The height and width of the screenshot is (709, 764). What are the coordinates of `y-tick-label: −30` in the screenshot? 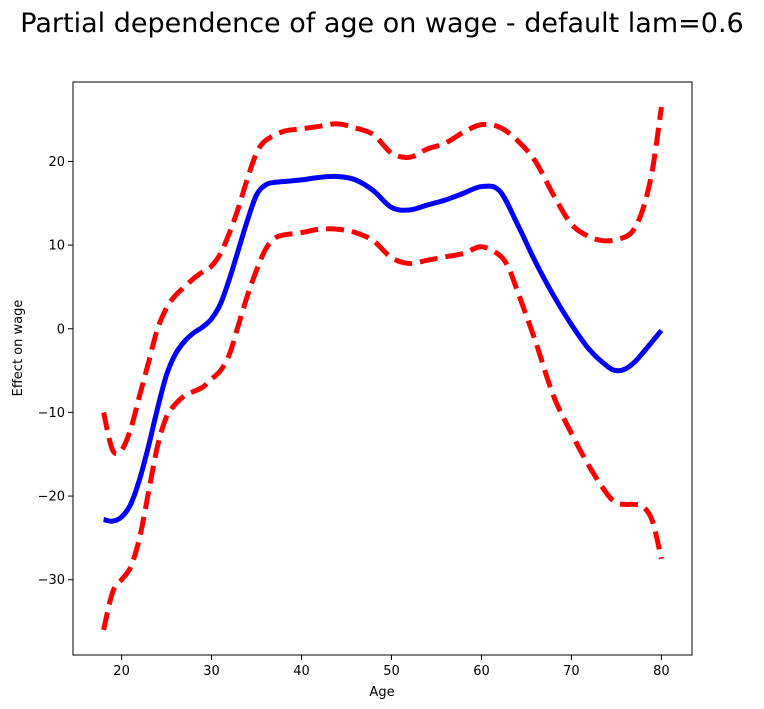 It's located at (51, 580).